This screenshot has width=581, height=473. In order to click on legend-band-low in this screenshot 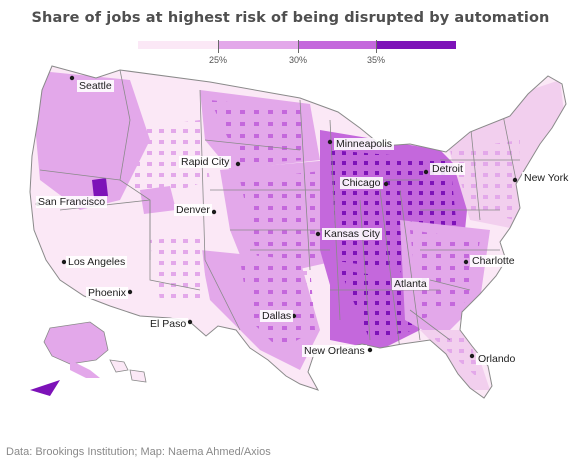, I will do `click(178, 45)`.